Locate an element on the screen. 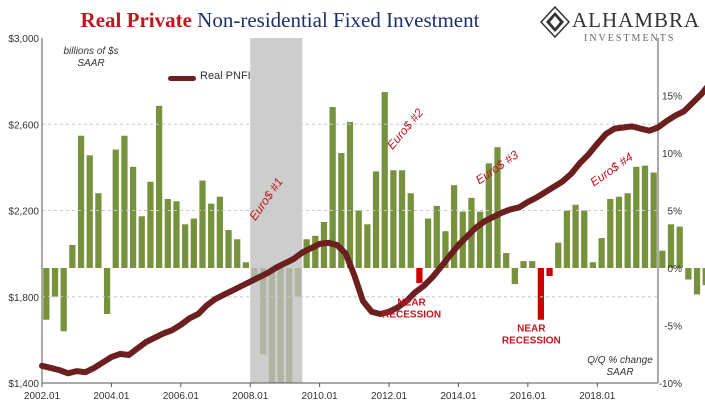  right-tick-label: 0% is located at coordinates (675, 269).